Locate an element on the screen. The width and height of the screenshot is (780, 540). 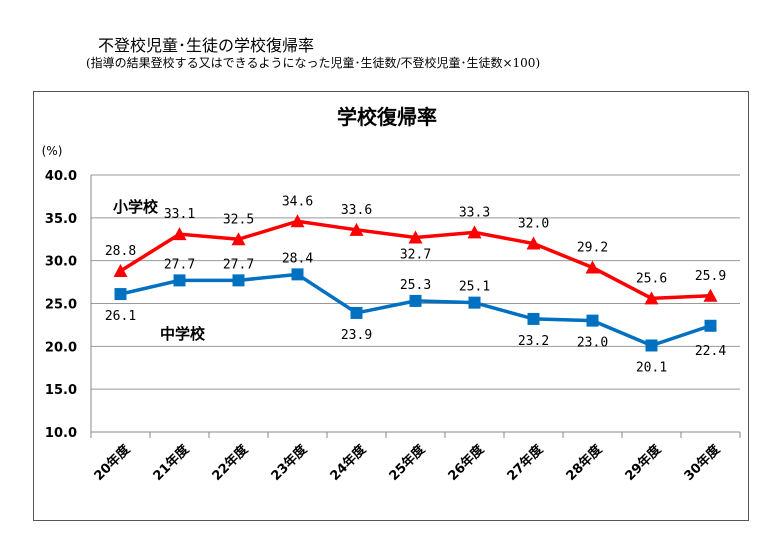
data-label: 33.6 is located at coordinates (356, 210).